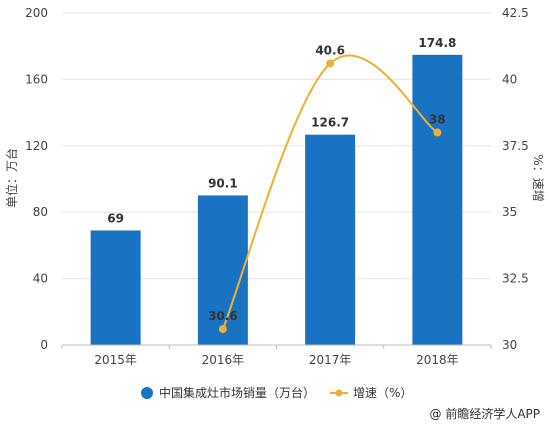 This screenshot has width=549, height=427. What do you see at coordinates (40, 279) in the screenshot?
I see `y-left-tick-label: 40` at bounding box center [40, 279].